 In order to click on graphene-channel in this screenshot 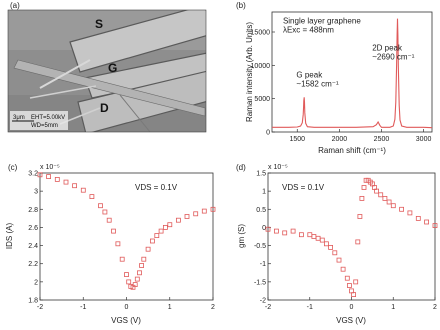, I will do `click(109, 88)`.